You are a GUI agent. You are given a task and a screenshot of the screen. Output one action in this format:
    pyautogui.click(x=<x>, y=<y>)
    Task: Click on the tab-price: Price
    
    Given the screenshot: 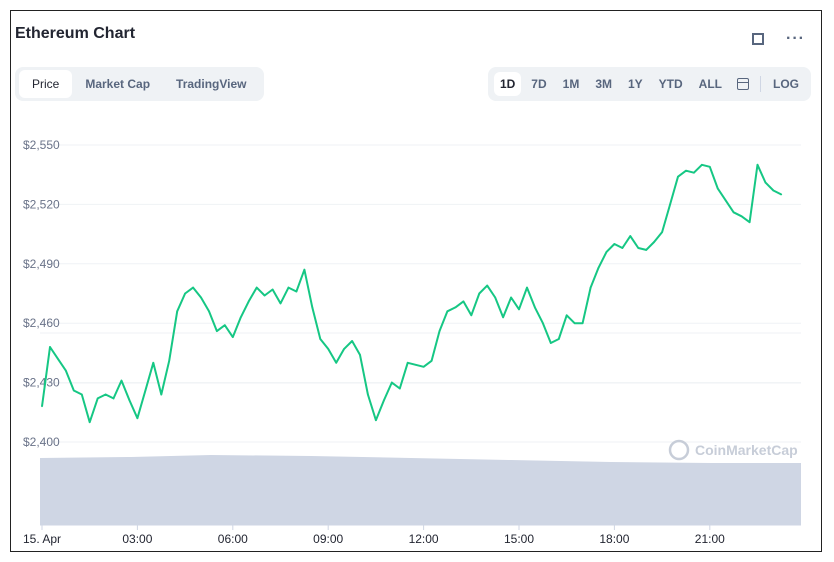 What is the action you would take?
    pyautogui.click(x=46, y=84)
    